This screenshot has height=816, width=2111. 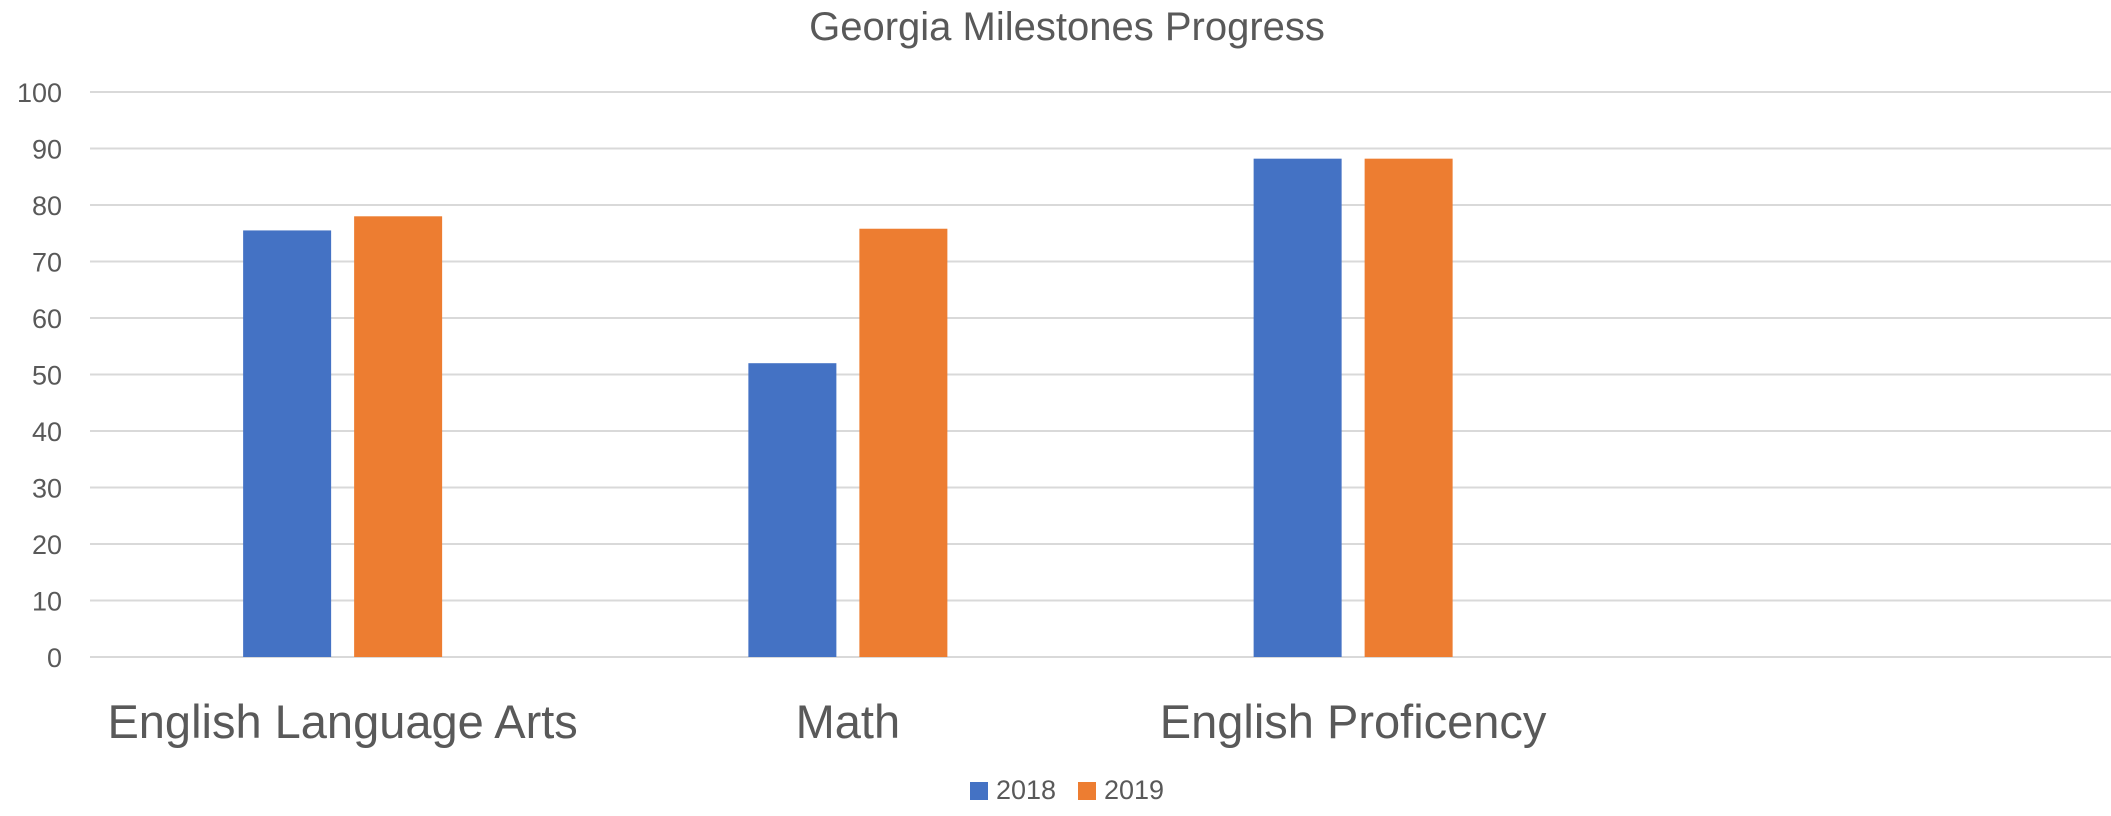 I want to click on y-tick-label: 90, so click(x=47, y=150).